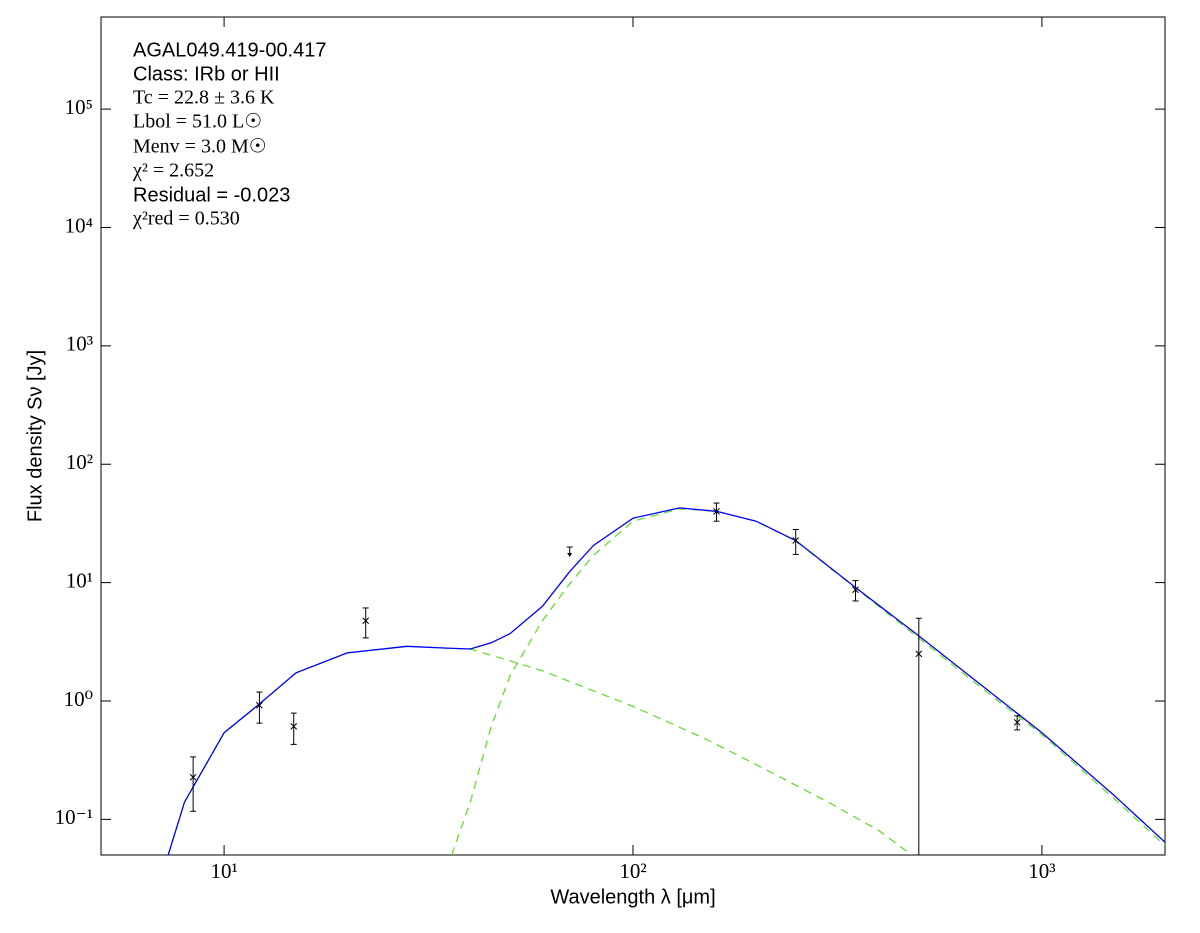  I want to click on annotation: χ² = 2.652, so click(173, 171).